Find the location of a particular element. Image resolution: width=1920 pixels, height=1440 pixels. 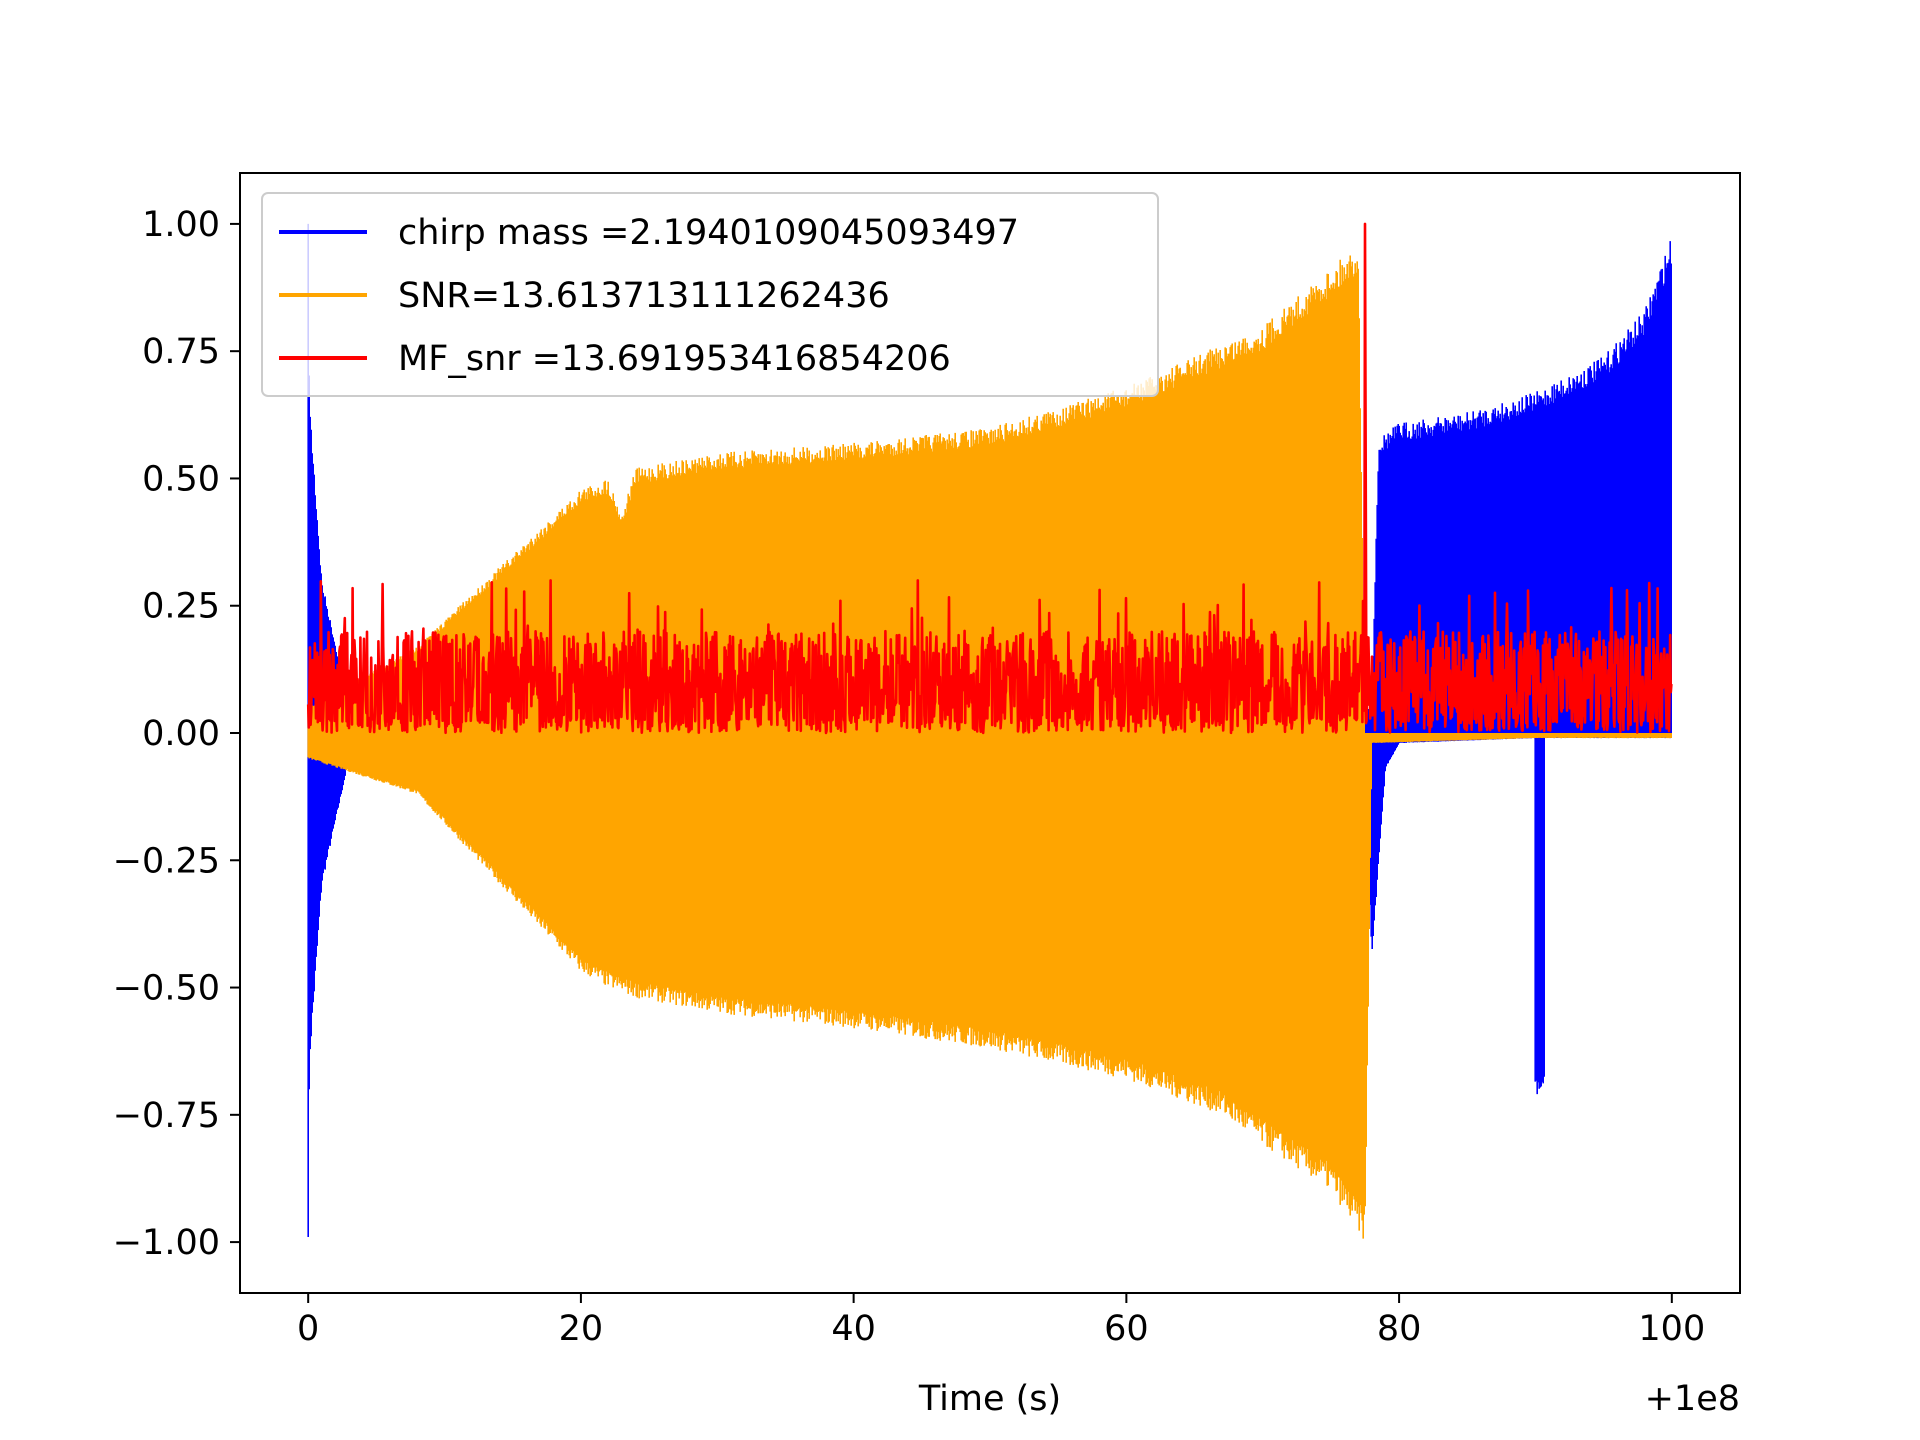

x-axis-offset: +1e8 is located at coordinates (1692, 1399).